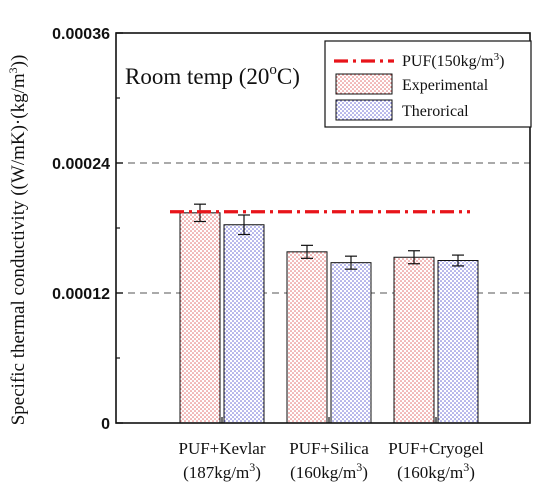  I want to click on annotation-superscript: o, so click(273, 70).